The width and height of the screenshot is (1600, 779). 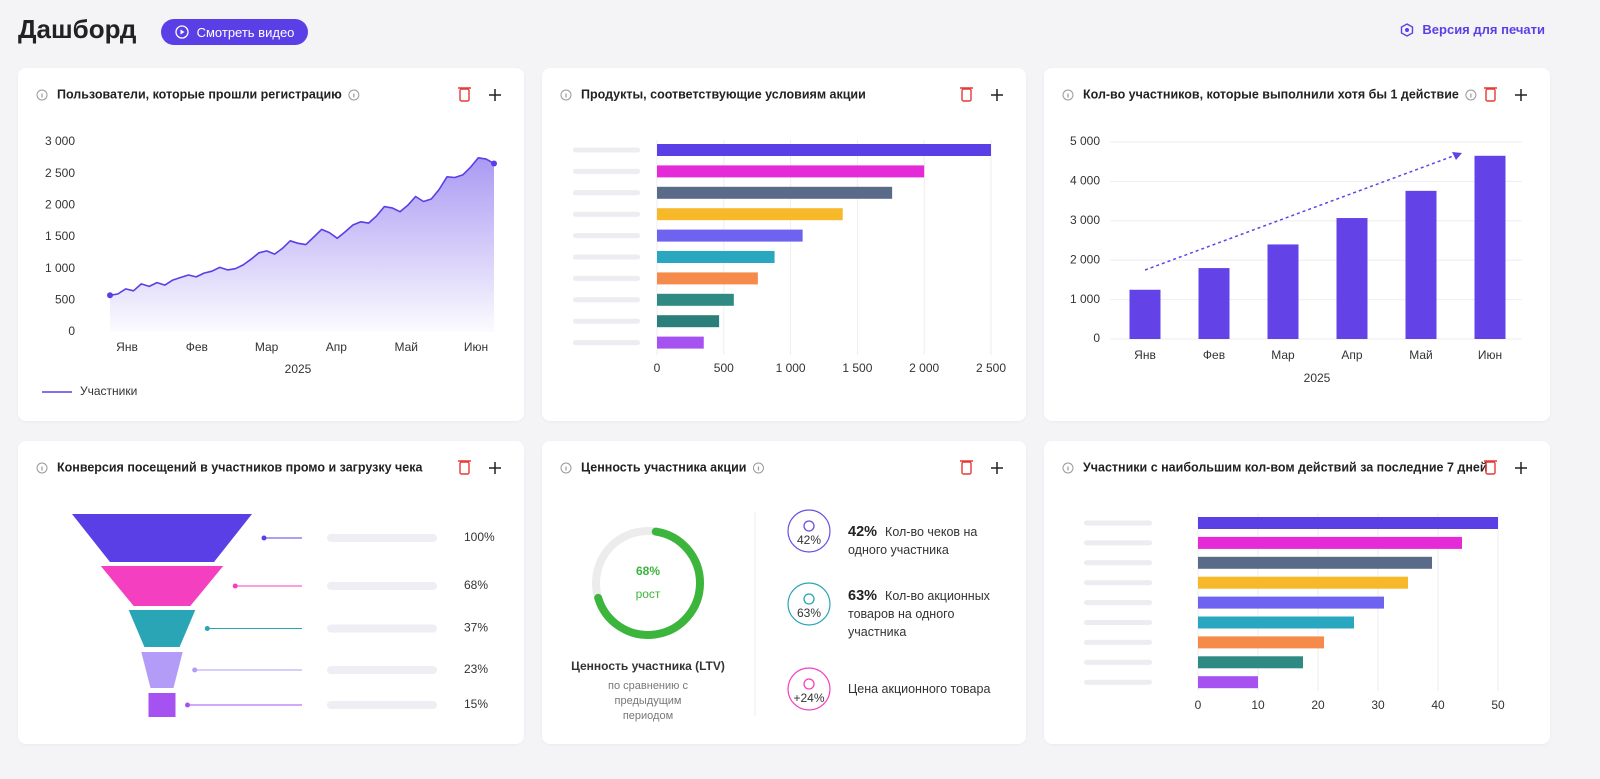 I want to click on metric: 42% Кол-во чеков на одного участника, so click(x=928, y=541).